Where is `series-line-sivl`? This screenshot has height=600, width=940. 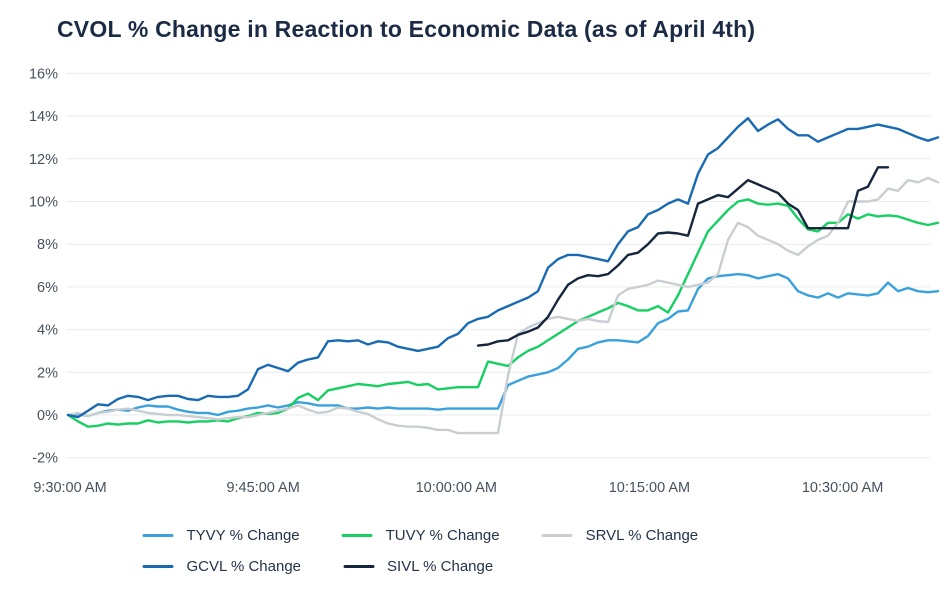 series-line-sivl is located at coordinates (683, 256).